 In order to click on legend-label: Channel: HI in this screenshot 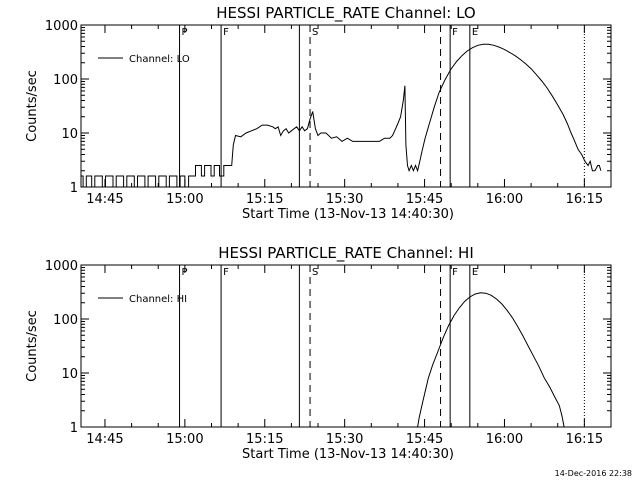, I will do `click(158, 299)`.